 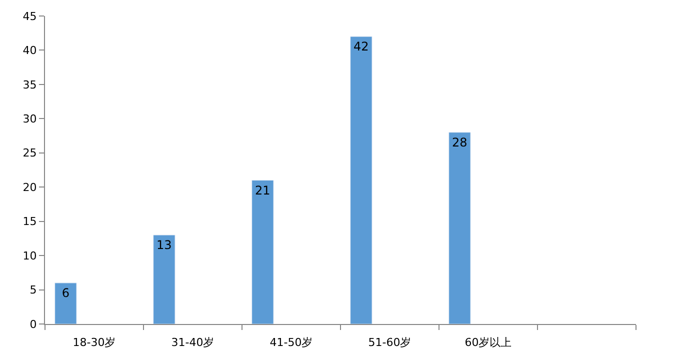 What do you see at coordinates (460, 142) in the screenshot?
I see `data-label: 28` at bounding box center [460, 142].